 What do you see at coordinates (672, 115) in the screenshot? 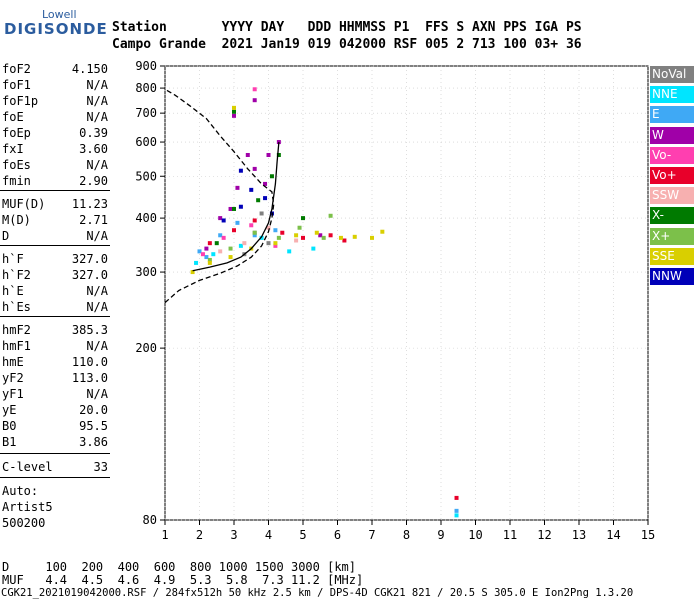
I see `legend-item: E` at bounding box center [672, 115].